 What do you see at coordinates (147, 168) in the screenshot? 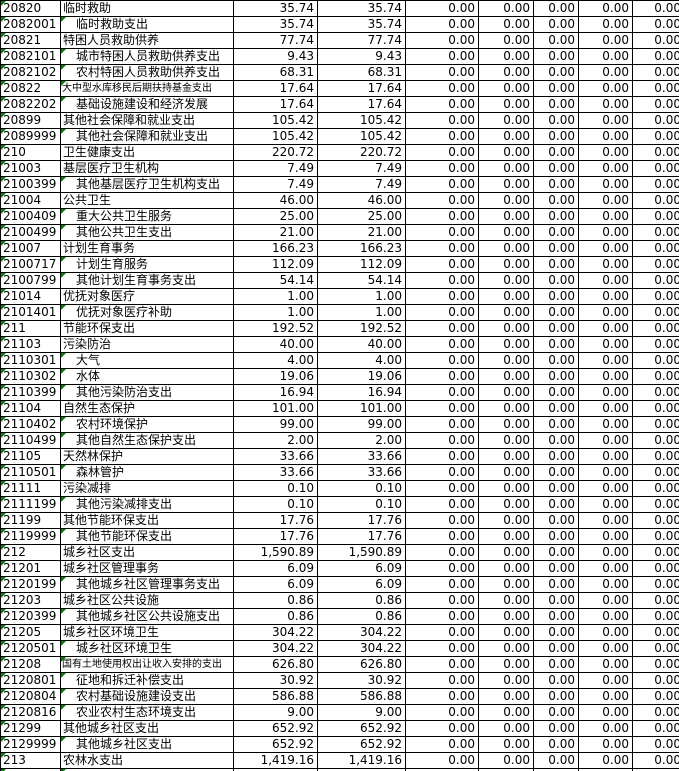
I see `item-name-cell: 基层医疗卫生机构` at bounding box center [147, 168].